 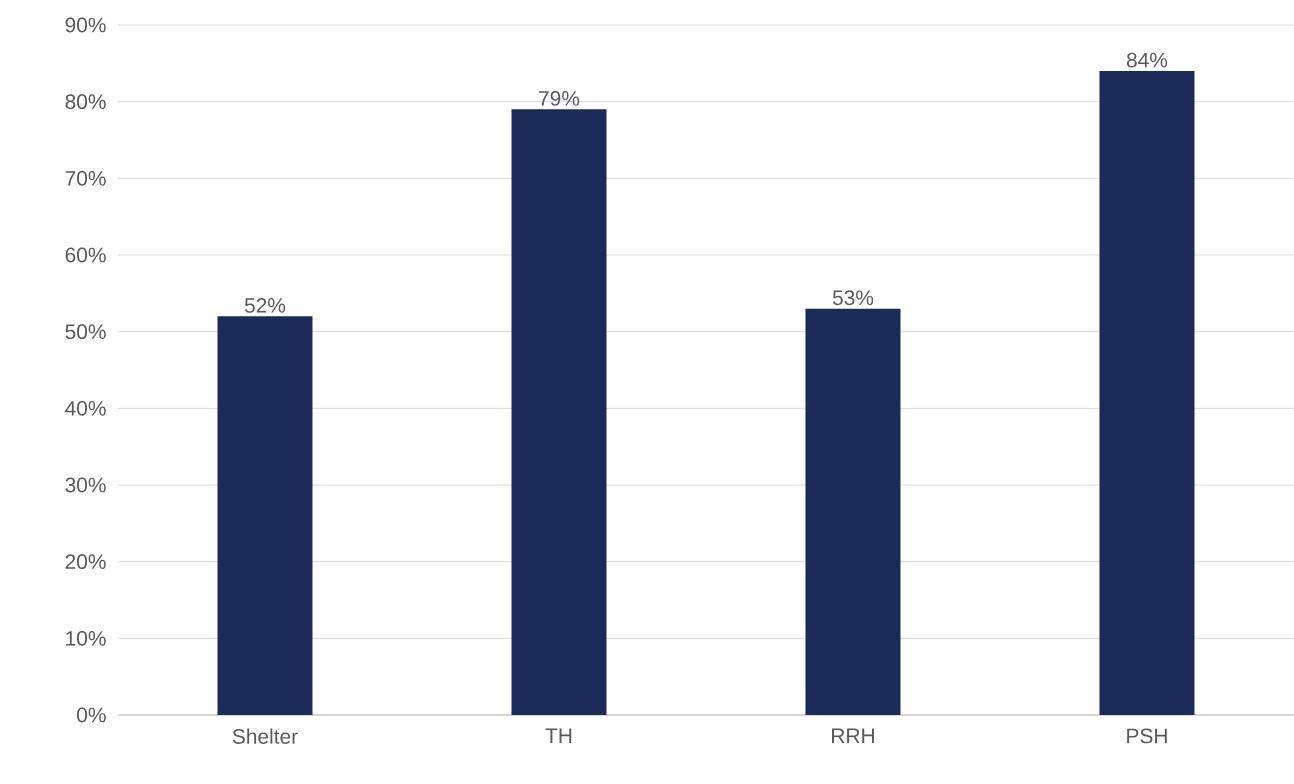 What do you see at coordinates (853, 298) in the screenshot?
I see `data-label: 53%` at bounding box center [853, 298].